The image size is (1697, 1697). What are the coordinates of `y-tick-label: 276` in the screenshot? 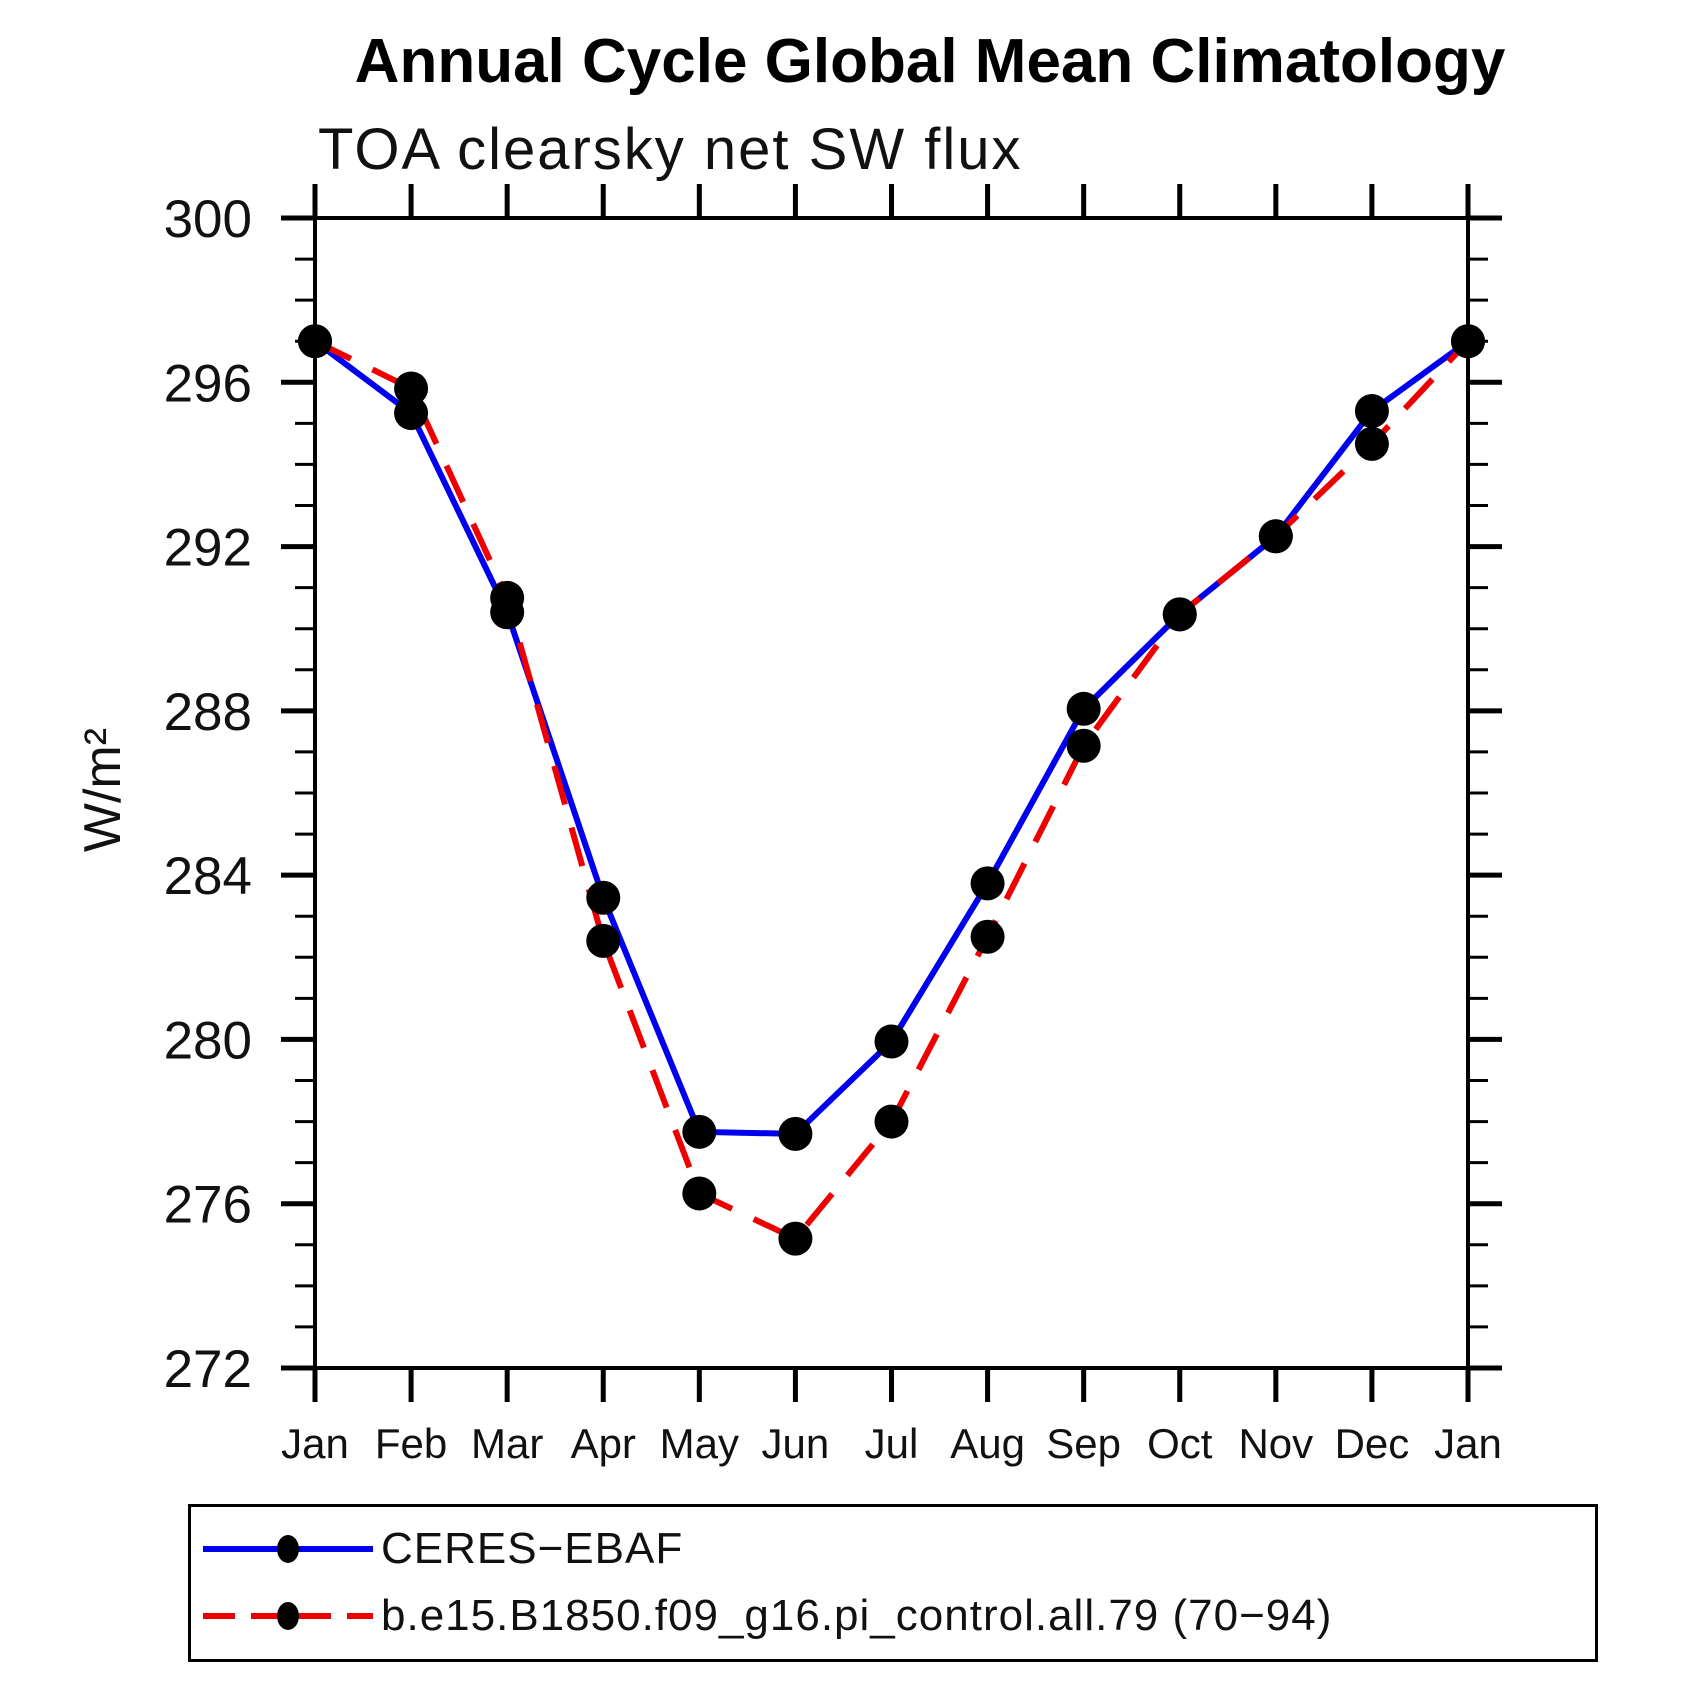 It's located at (208, 1205).